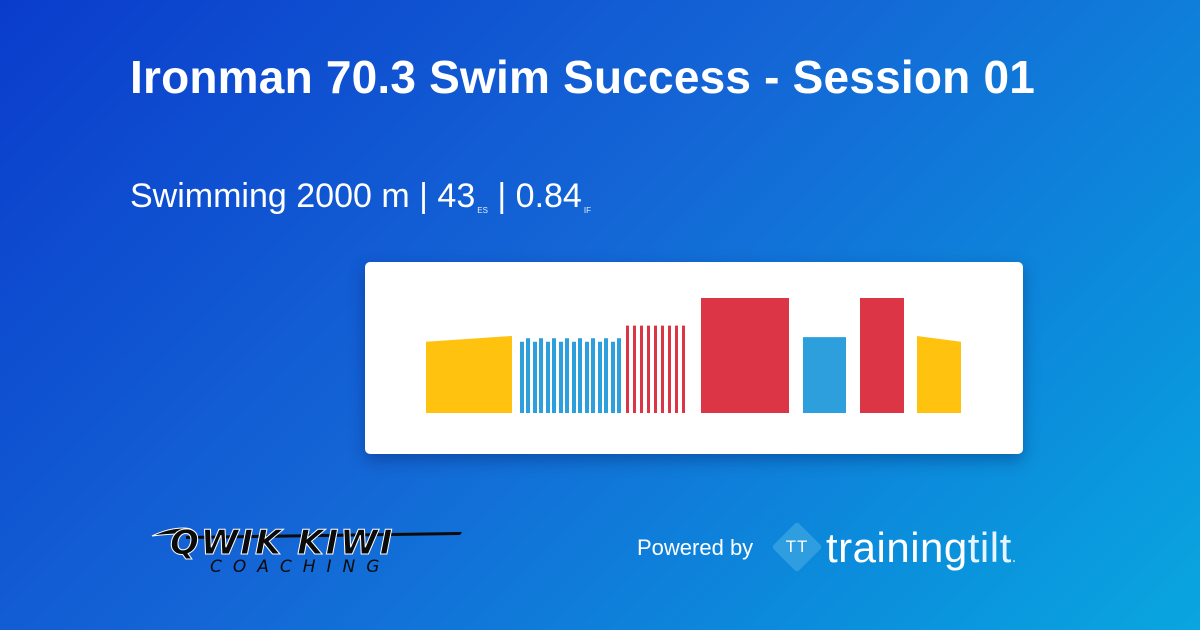 Image resolution: width=1200 pixels, height=630 pixels. I want to click on workout-interval-chart, so click(693, 355).